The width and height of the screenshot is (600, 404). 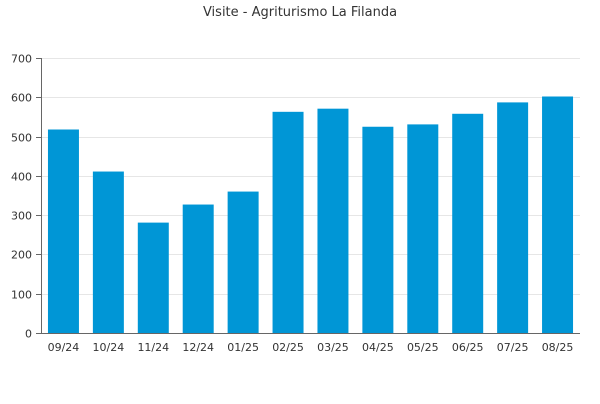 I want to click on y-tick-label: 700, so click(x=21, y=59).